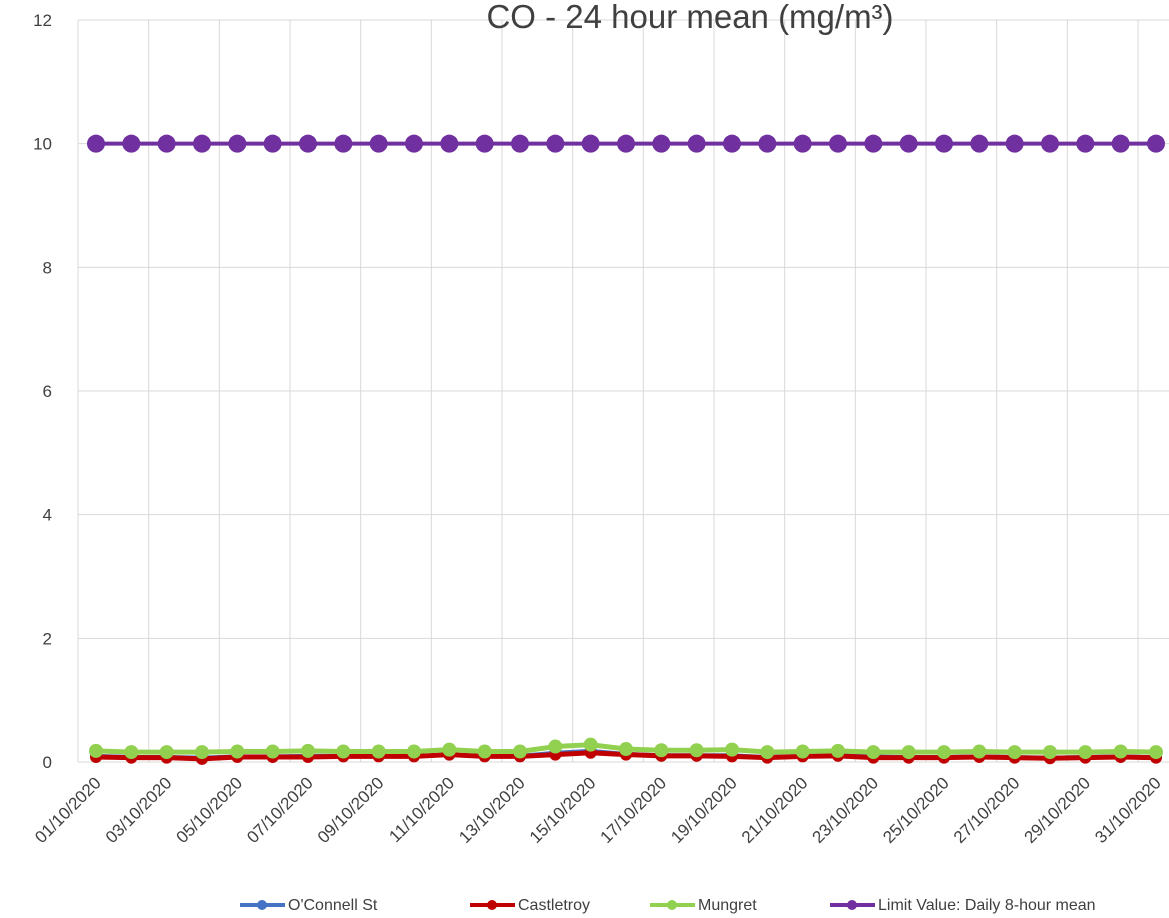  What do you see at coordinates (42, 144) in the screenshot?
I see `y-tick-label: 10` at bounding box center [42, 144].